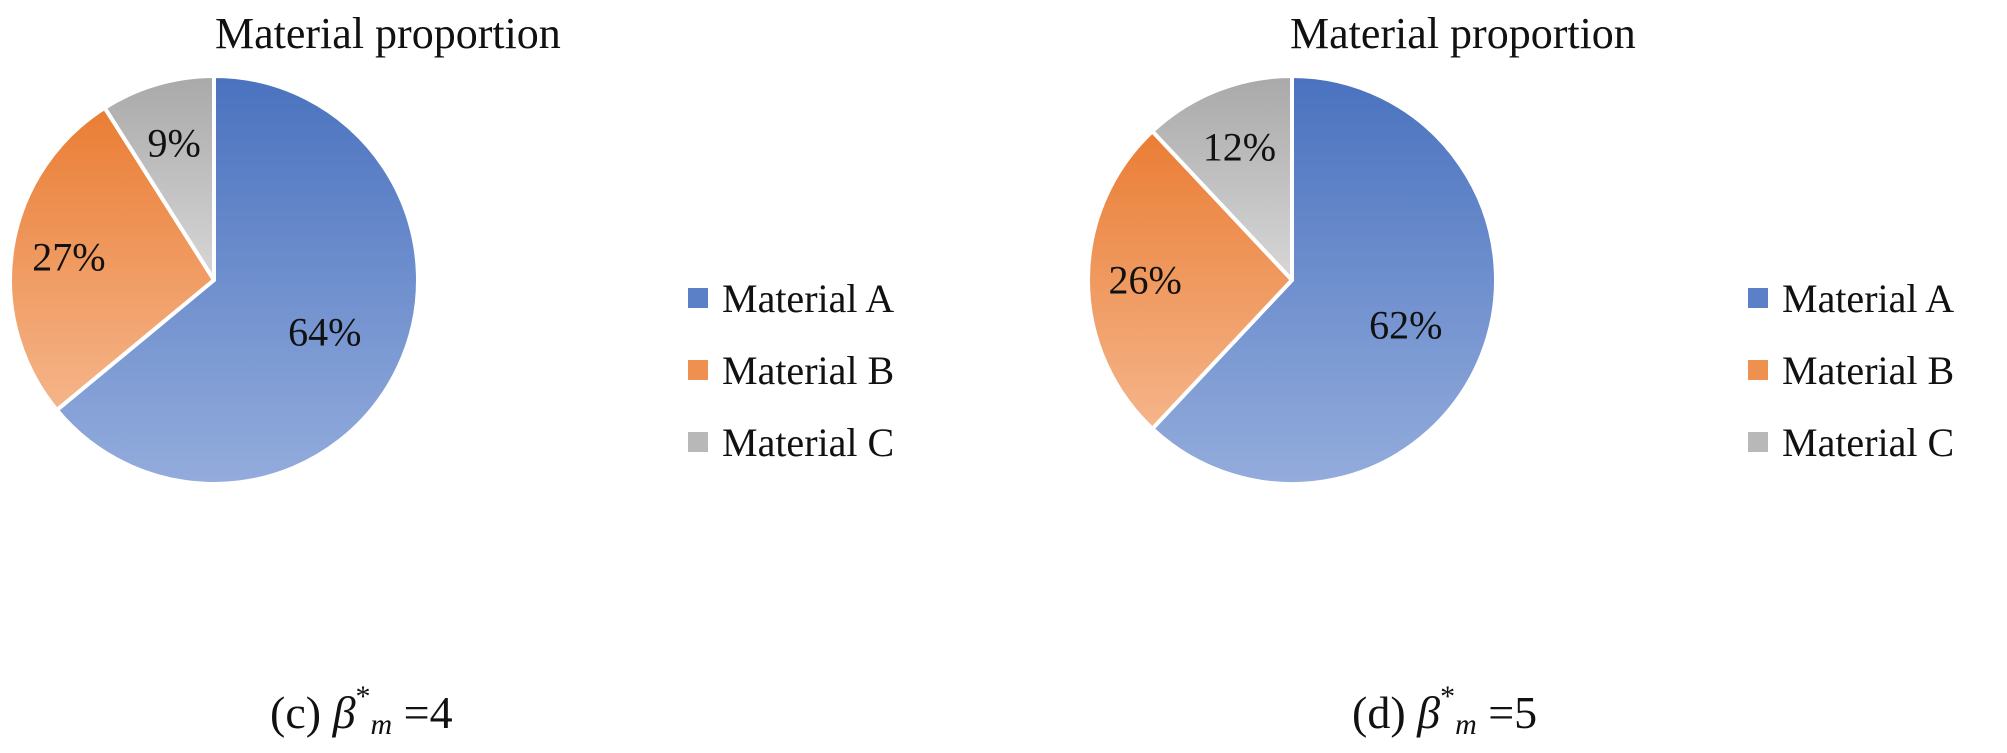 Image resolution: width=2007 pixels, height=753 pixels. I want to click on panel-caption: (d) β*m =5, so click(1444, 711).